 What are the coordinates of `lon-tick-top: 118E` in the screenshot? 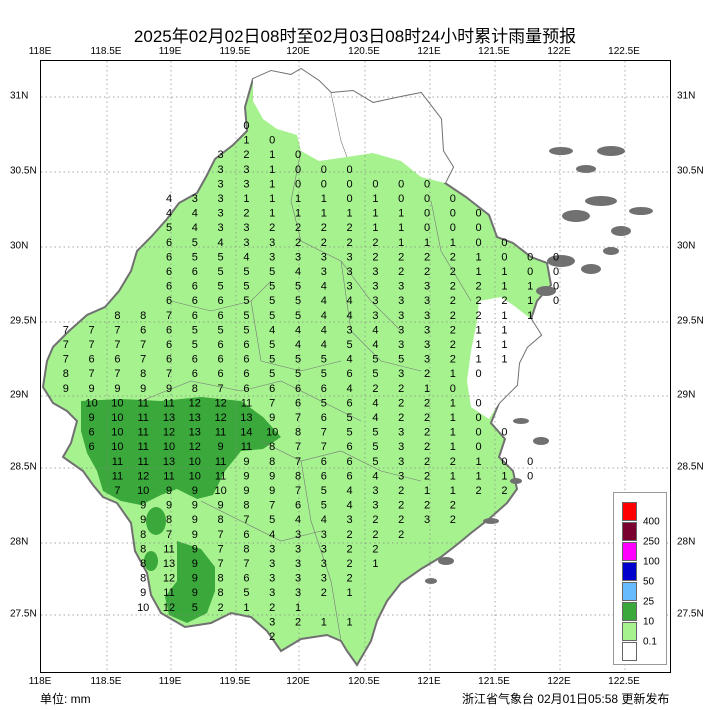 It's located at (40, 51).